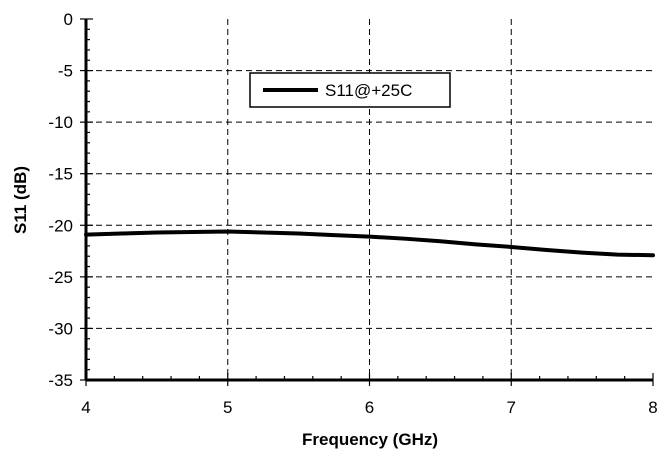  What do you see at coordinates (368, 90) in the screenshot?
I see `legend-label: S11@+25C` at bounding box center [368, 90].